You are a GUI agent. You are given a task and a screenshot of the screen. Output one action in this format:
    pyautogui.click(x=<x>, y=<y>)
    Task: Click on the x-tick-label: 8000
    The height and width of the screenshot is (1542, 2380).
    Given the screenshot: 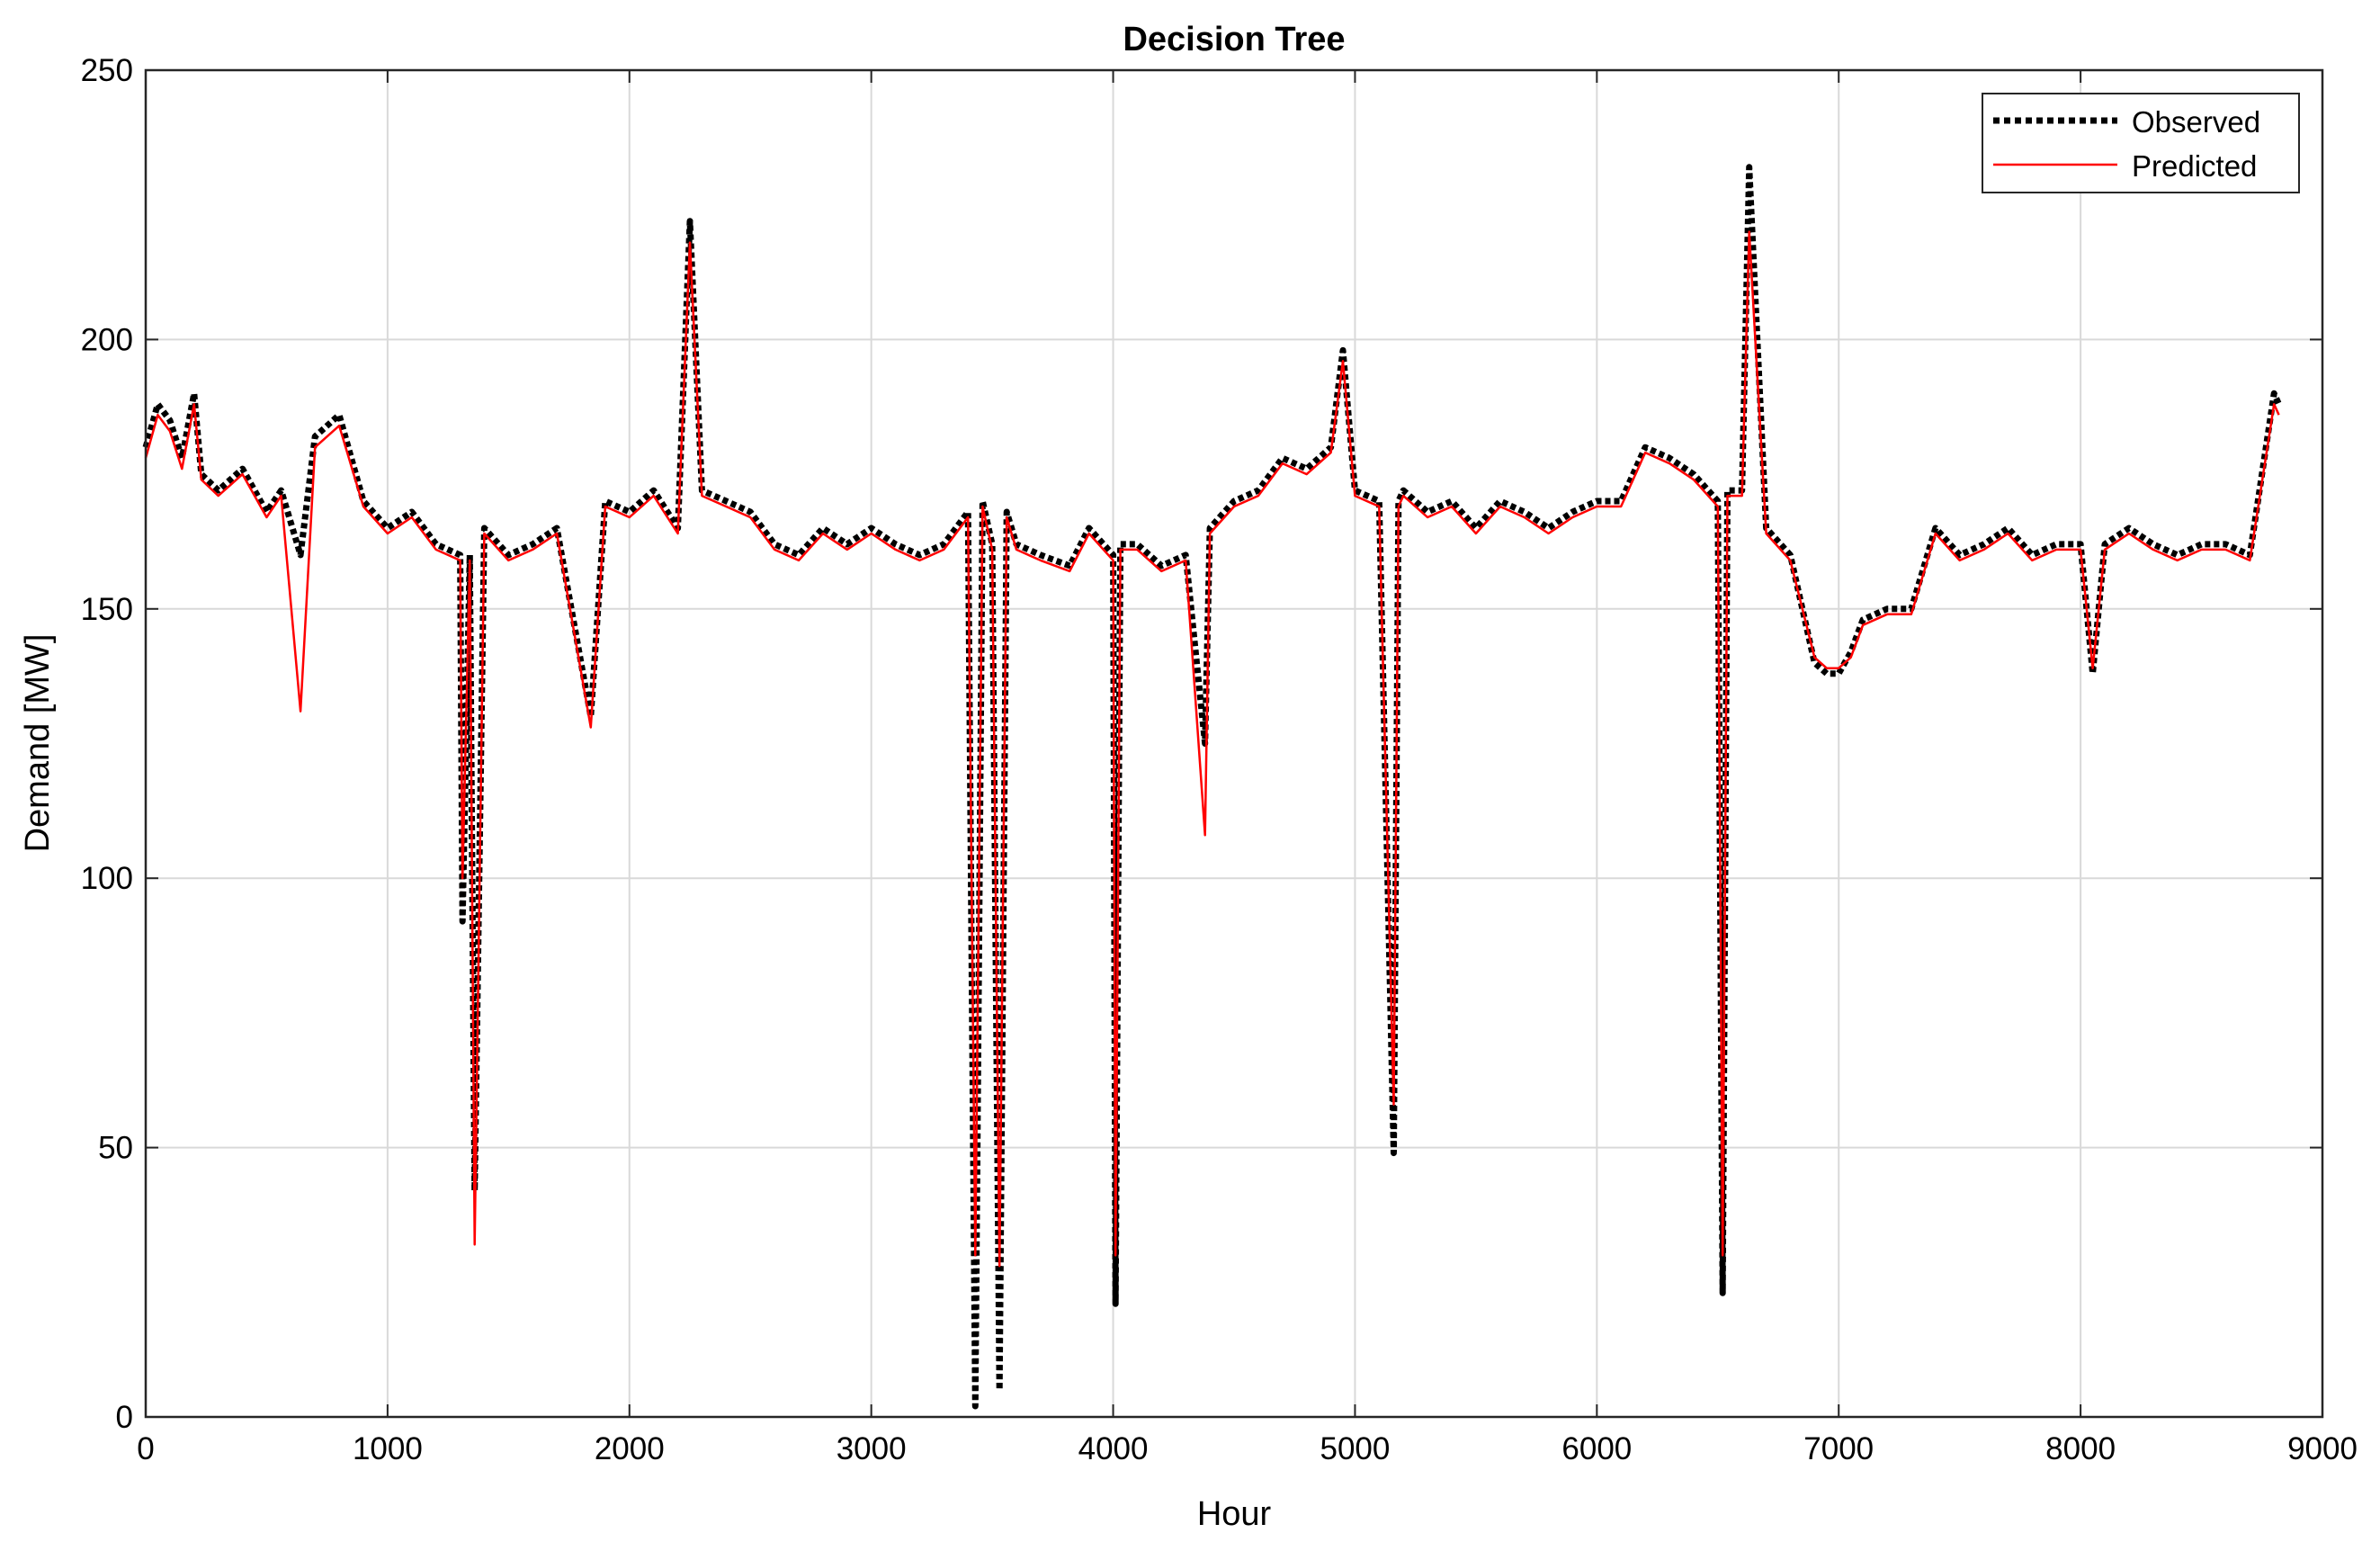 What is the action you would take?
    pyautogui.click(x=2080, y=1448)
    